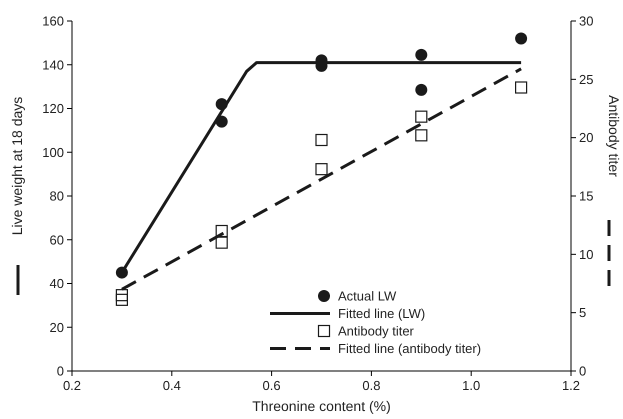 This screenshot has width=623, height=419. What do you see at coordinates (271, 385) in the screenshot?
I see `x-tick-label: 0.6` at bounding box center [271, 385].